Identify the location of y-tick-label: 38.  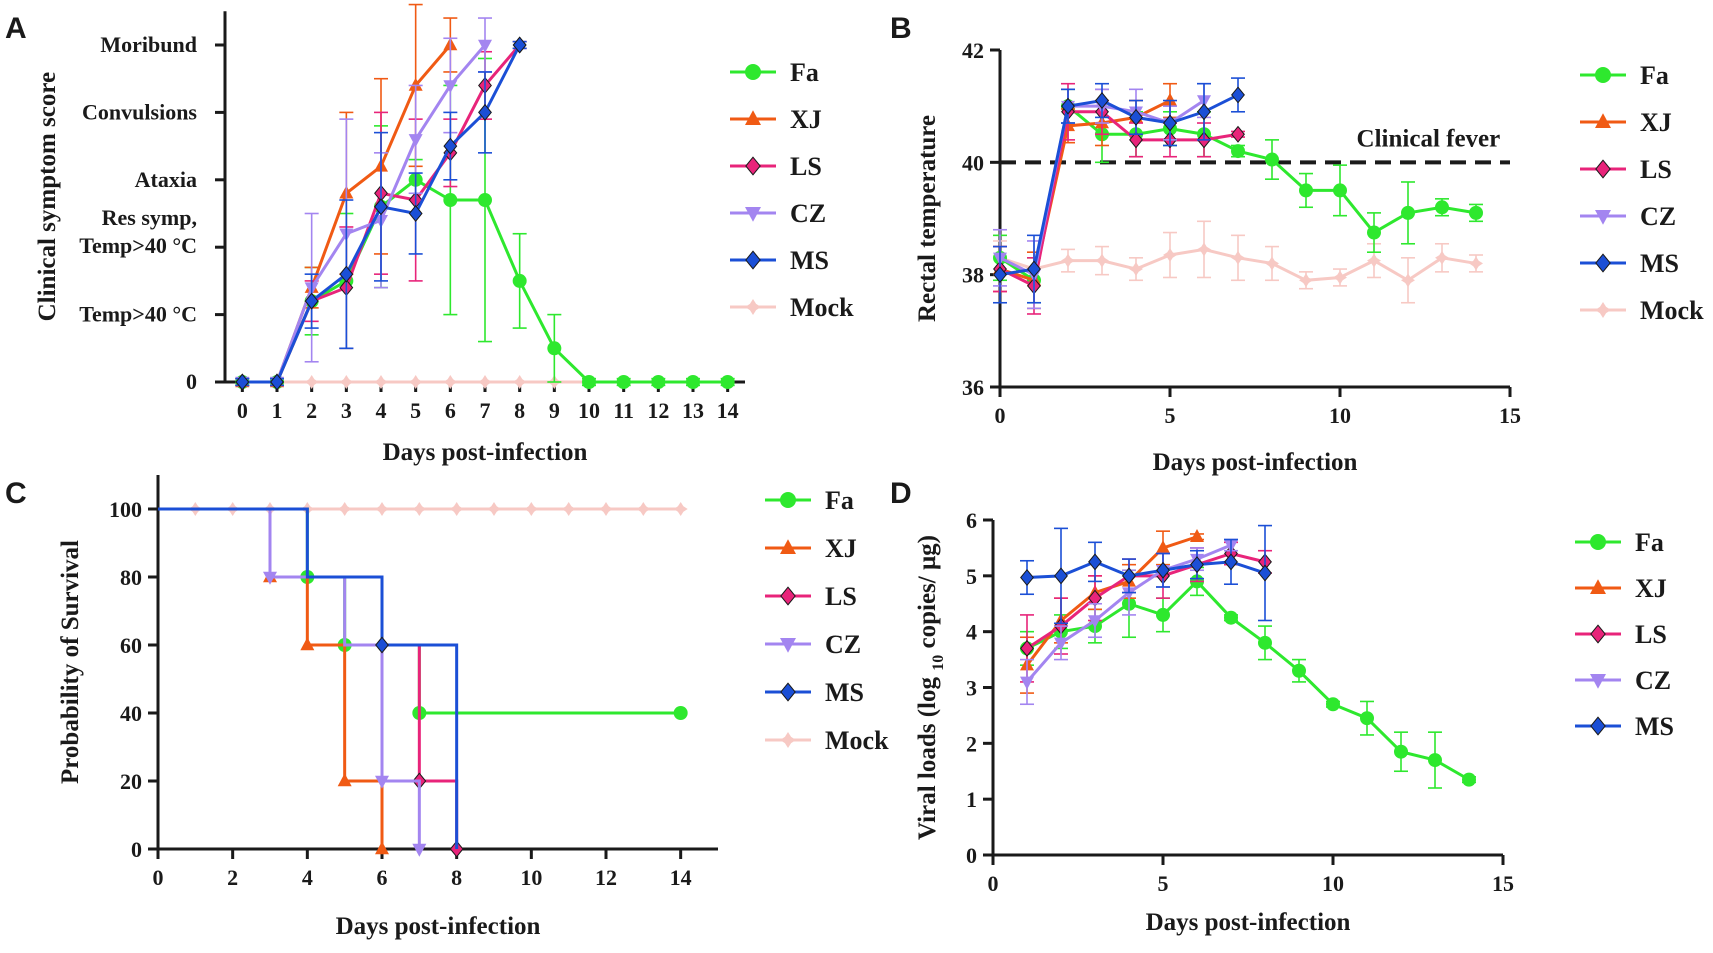
(973, 275).